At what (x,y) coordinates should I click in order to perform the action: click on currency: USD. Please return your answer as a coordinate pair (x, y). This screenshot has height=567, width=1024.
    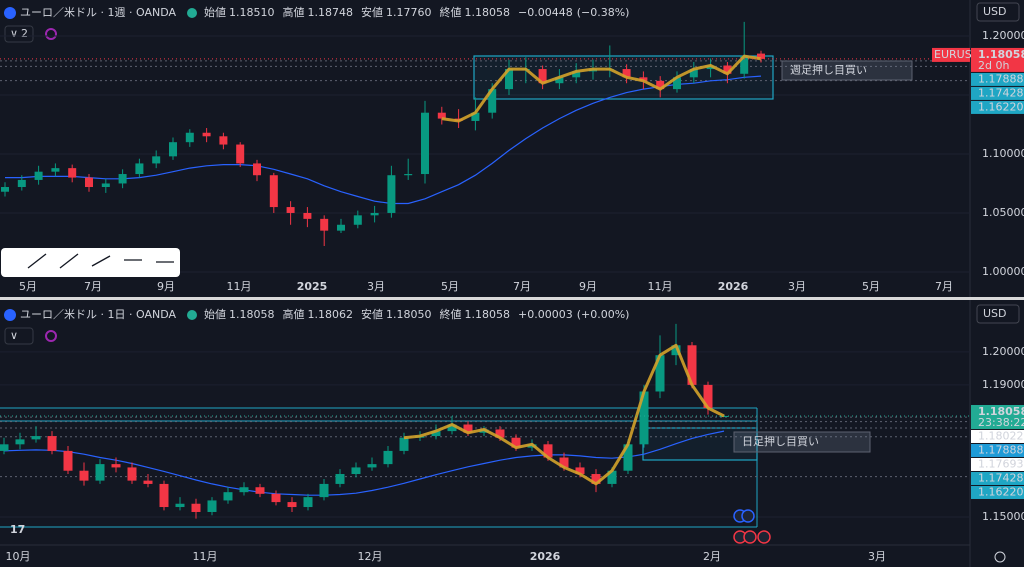
    Looking at the image, I should click on (995, 11).